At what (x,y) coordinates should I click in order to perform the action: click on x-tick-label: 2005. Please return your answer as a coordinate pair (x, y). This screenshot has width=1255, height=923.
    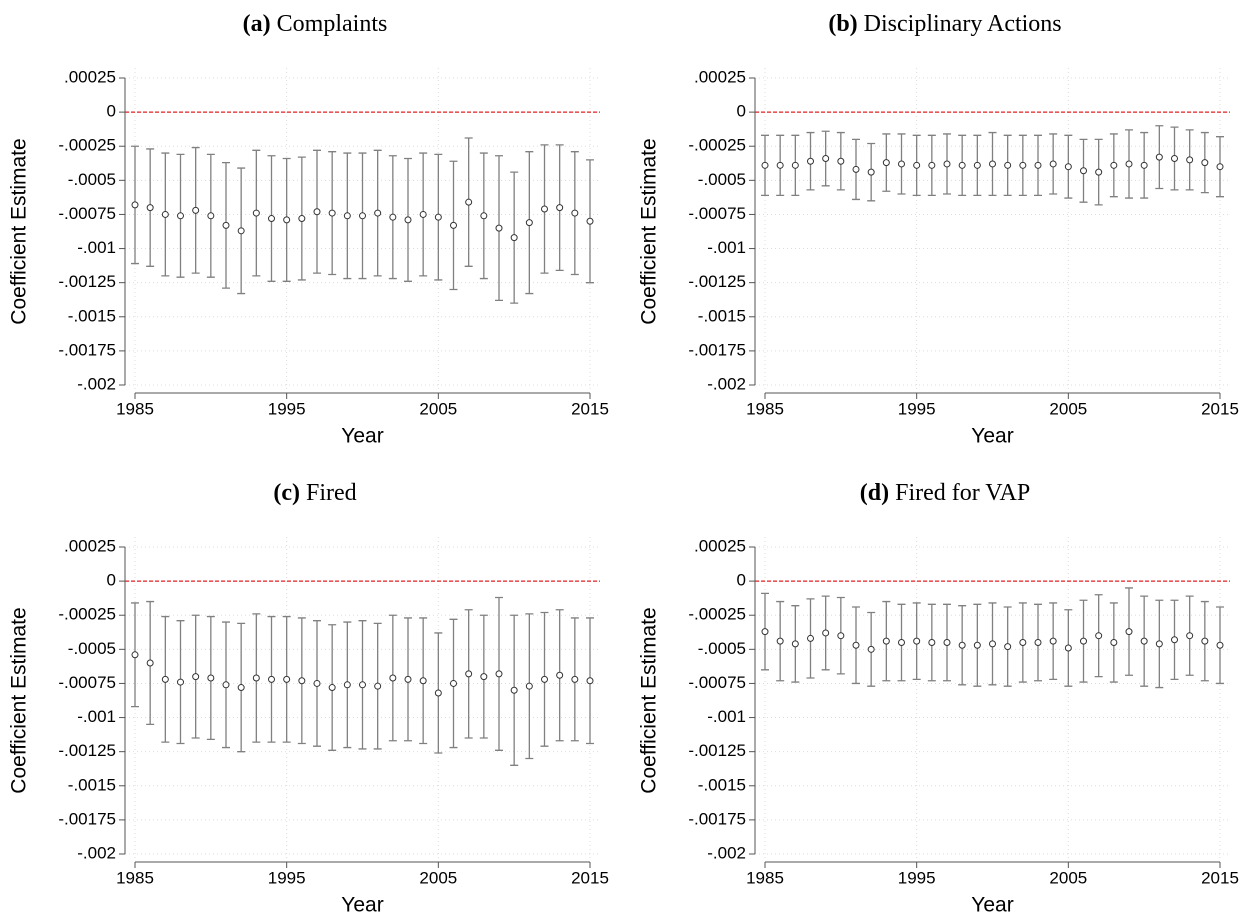
    Looking at the image, I should click on (1068, 877).